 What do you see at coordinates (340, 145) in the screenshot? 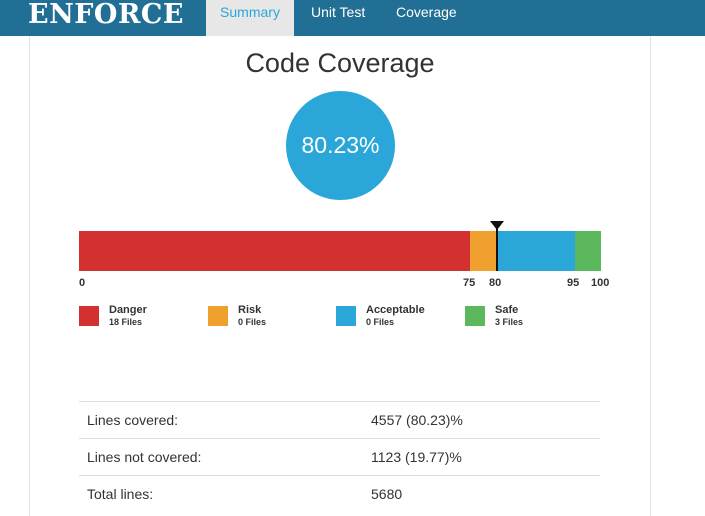
I see `coverage-percent-circle: 80.23%` at bounding box center [340, 145].